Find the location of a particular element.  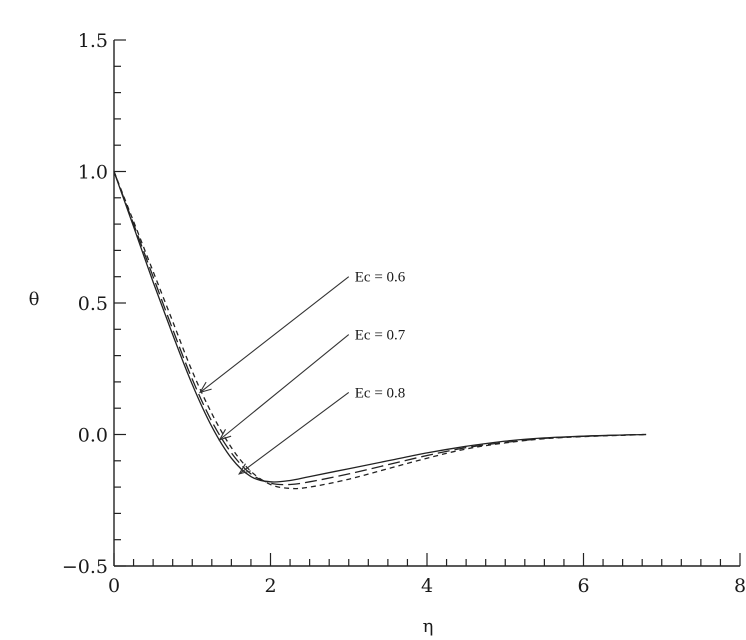

annotation-label: Ec = 0.6 is located at coordinates (380, 278).